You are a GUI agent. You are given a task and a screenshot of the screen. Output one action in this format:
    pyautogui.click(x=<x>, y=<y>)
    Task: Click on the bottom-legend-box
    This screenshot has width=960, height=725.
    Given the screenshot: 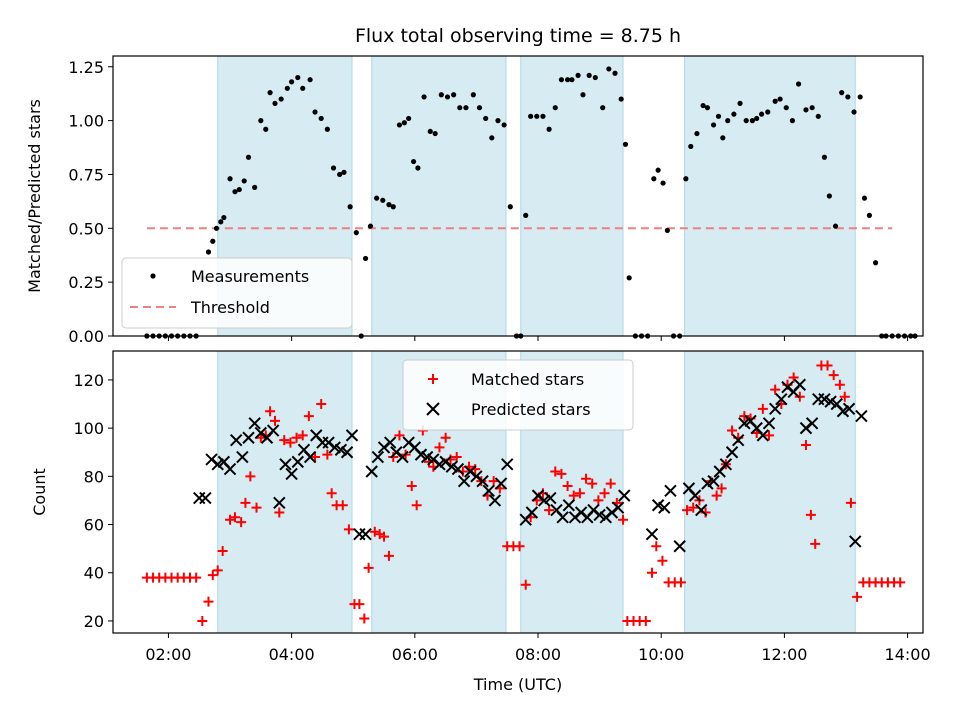 What is the action you would take?
    pyautogui.click(x=518, y=395)
    